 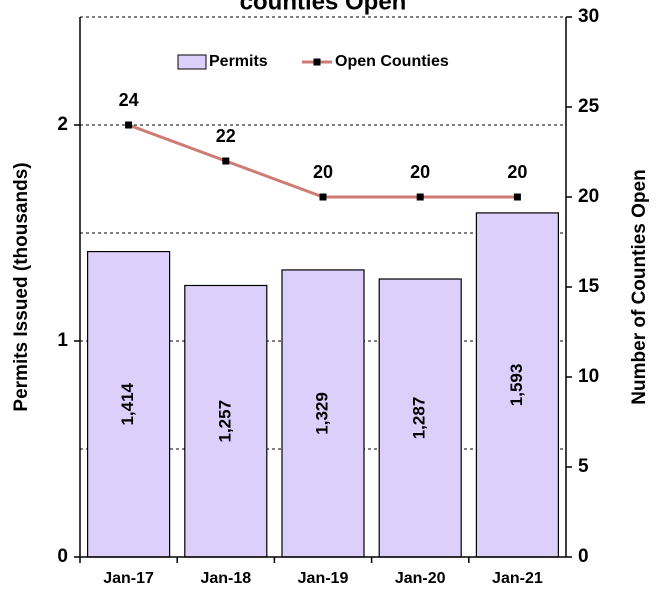 I want to click on x-tick-label: Jan-17, so click(x=128, y=578).